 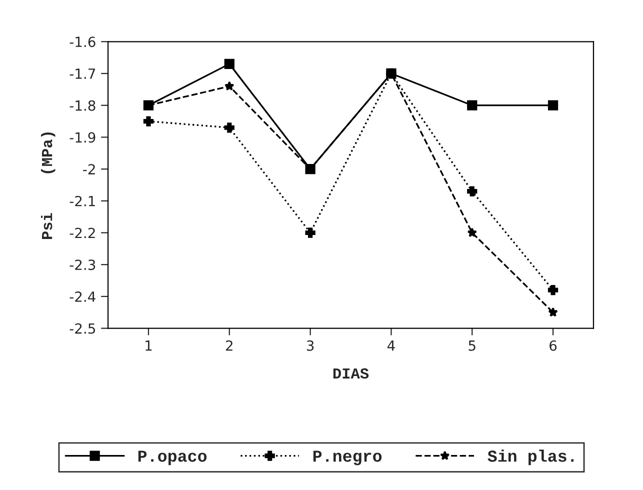 I want to click on x-tick-label: 6, so click(x=553, y=345).